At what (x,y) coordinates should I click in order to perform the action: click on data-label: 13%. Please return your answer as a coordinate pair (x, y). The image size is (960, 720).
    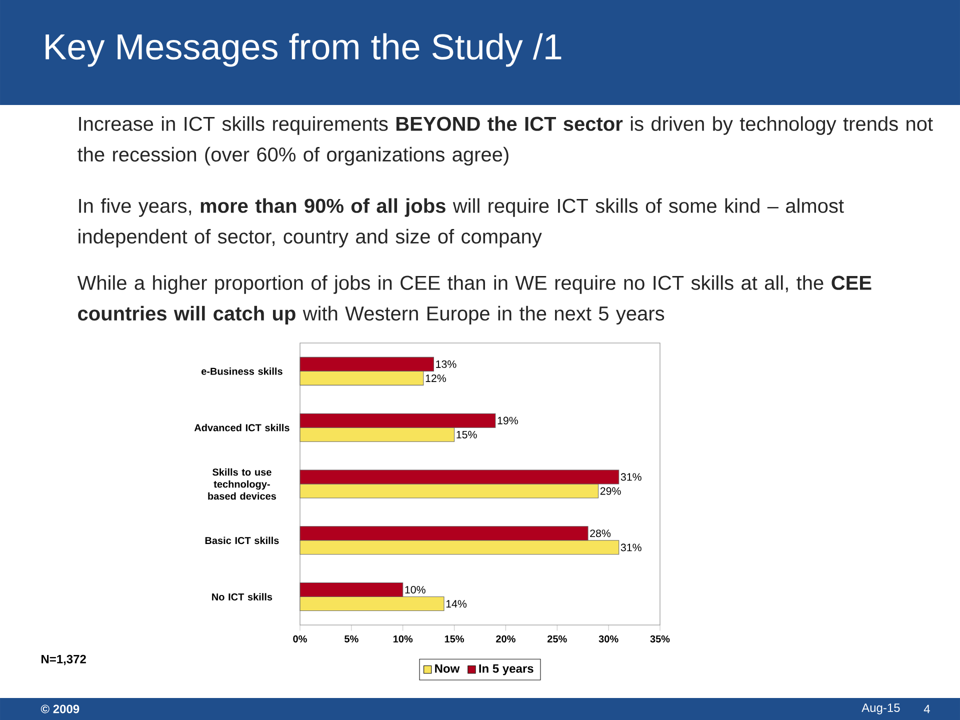
    Looking at the image, I should click on (446, 364).